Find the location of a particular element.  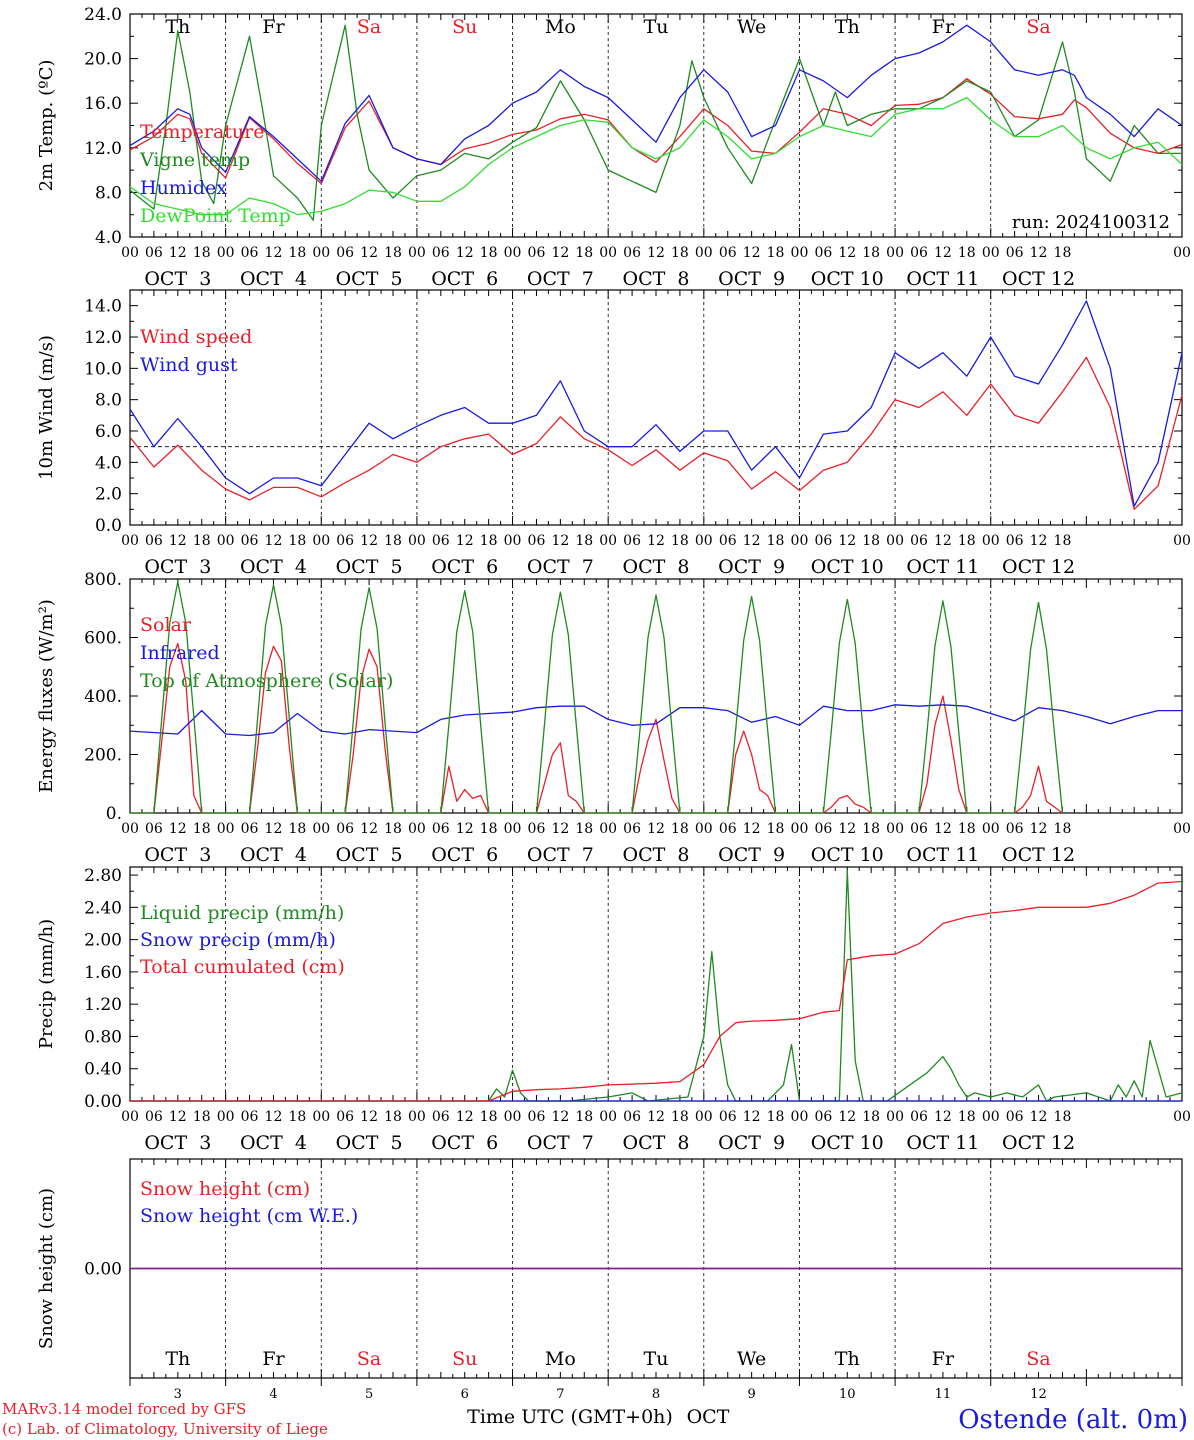

run-label: run: 2024100312 is located at coordinates (1091, 222).